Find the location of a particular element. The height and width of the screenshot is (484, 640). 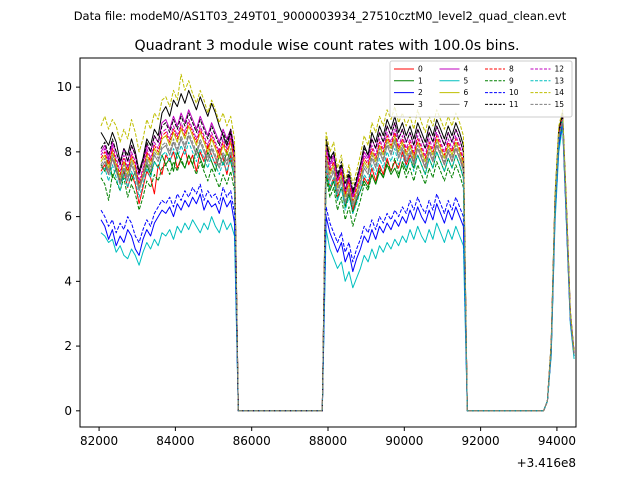

y-tick-label: 6 is located at coordinates (68, 217).